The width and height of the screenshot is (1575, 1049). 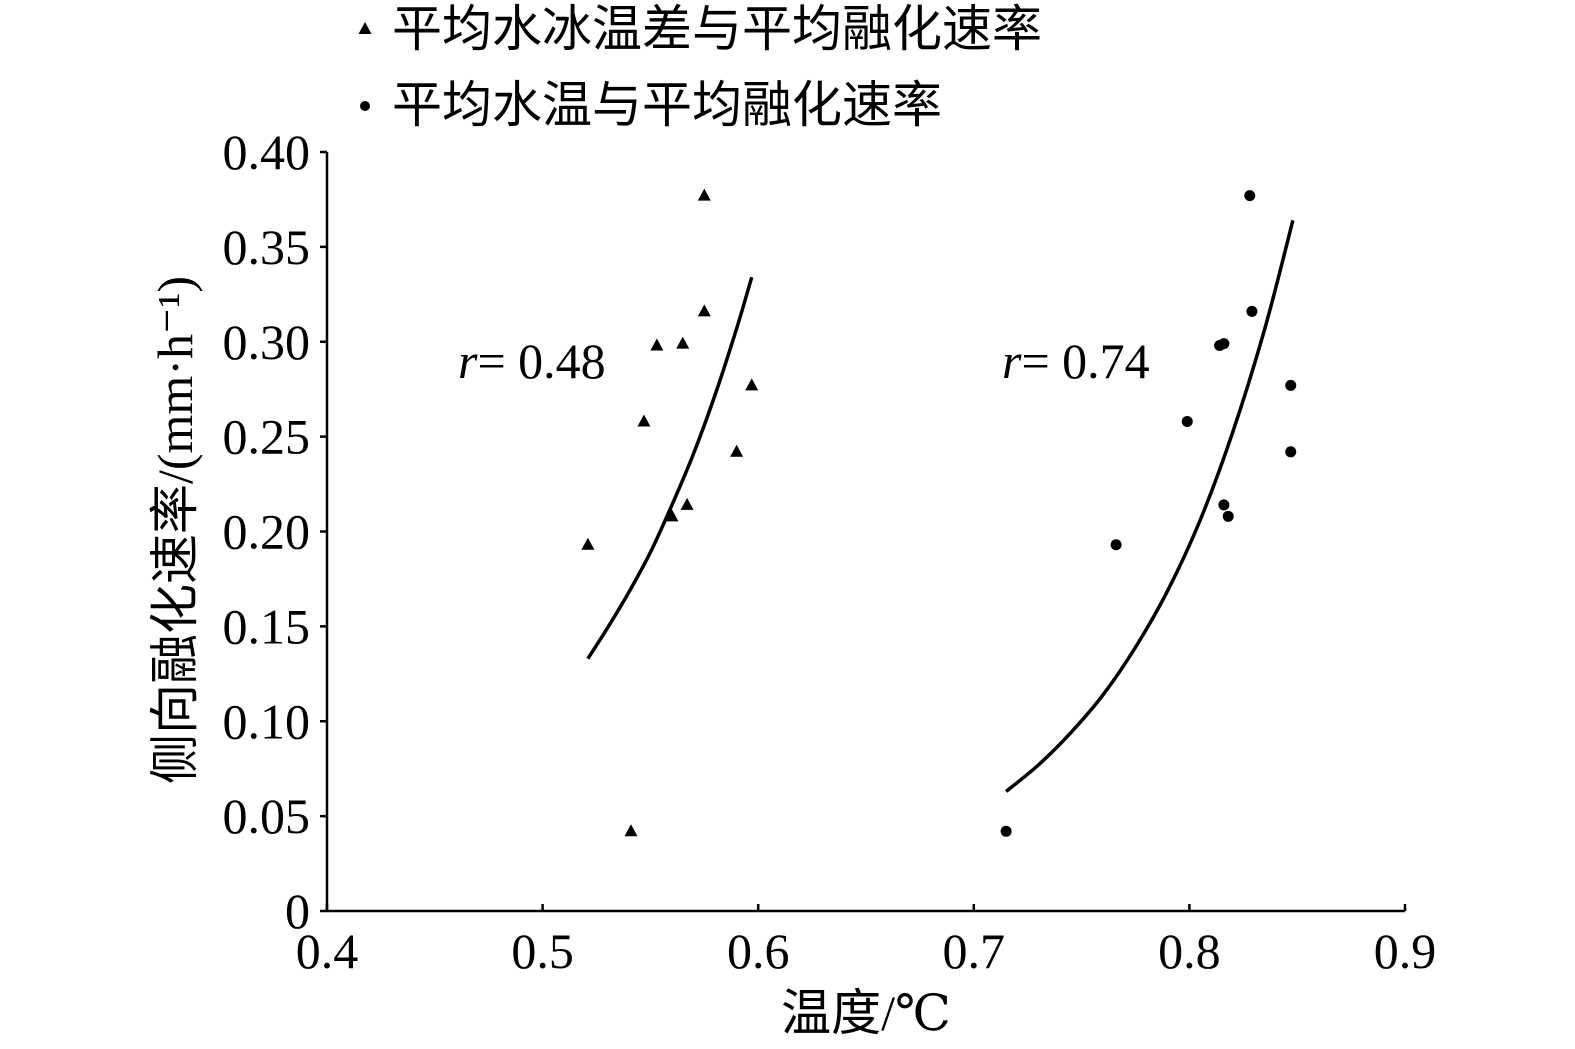 What do you see at coordinates (267, 721) in the screenshot?
I see `y-tick-label: 0.10` at bounding box center [267, 721].